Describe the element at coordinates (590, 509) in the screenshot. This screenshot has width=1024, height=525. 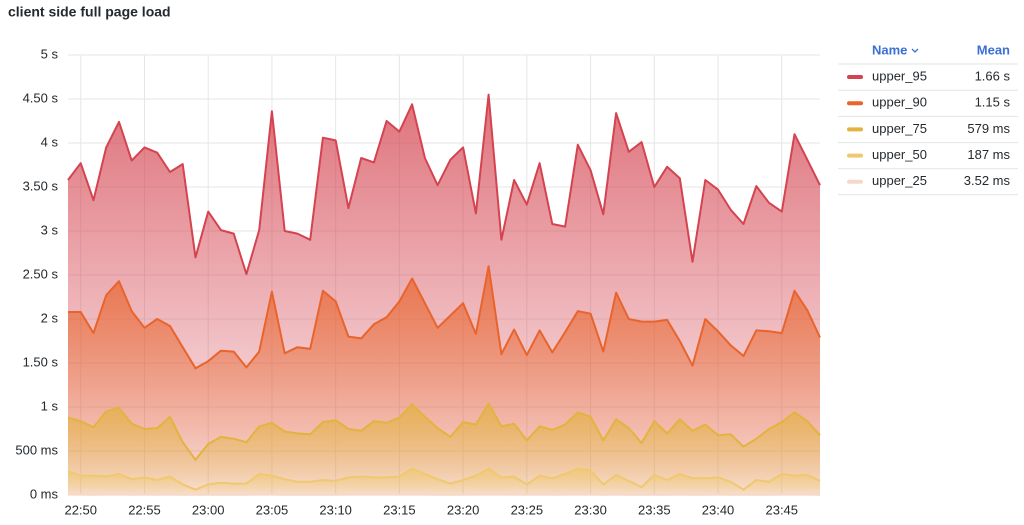
I see `x-tick-label: 23:30` at that location.